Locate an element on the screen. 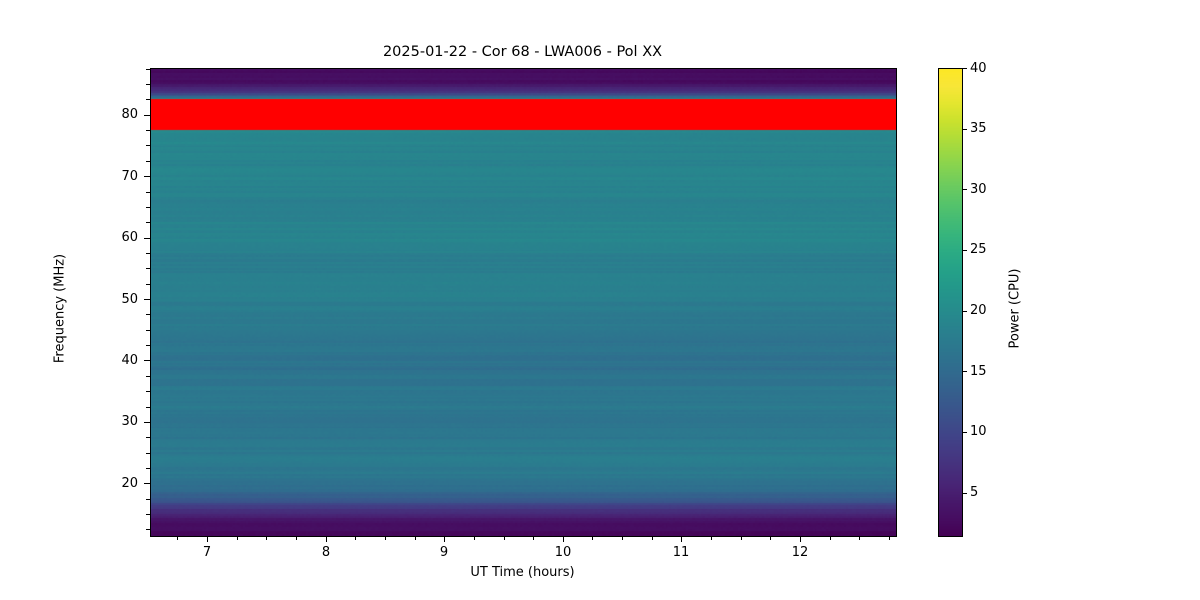 The image size is (1200, 600). colorbar-axes is located at coordinates (950, 302).